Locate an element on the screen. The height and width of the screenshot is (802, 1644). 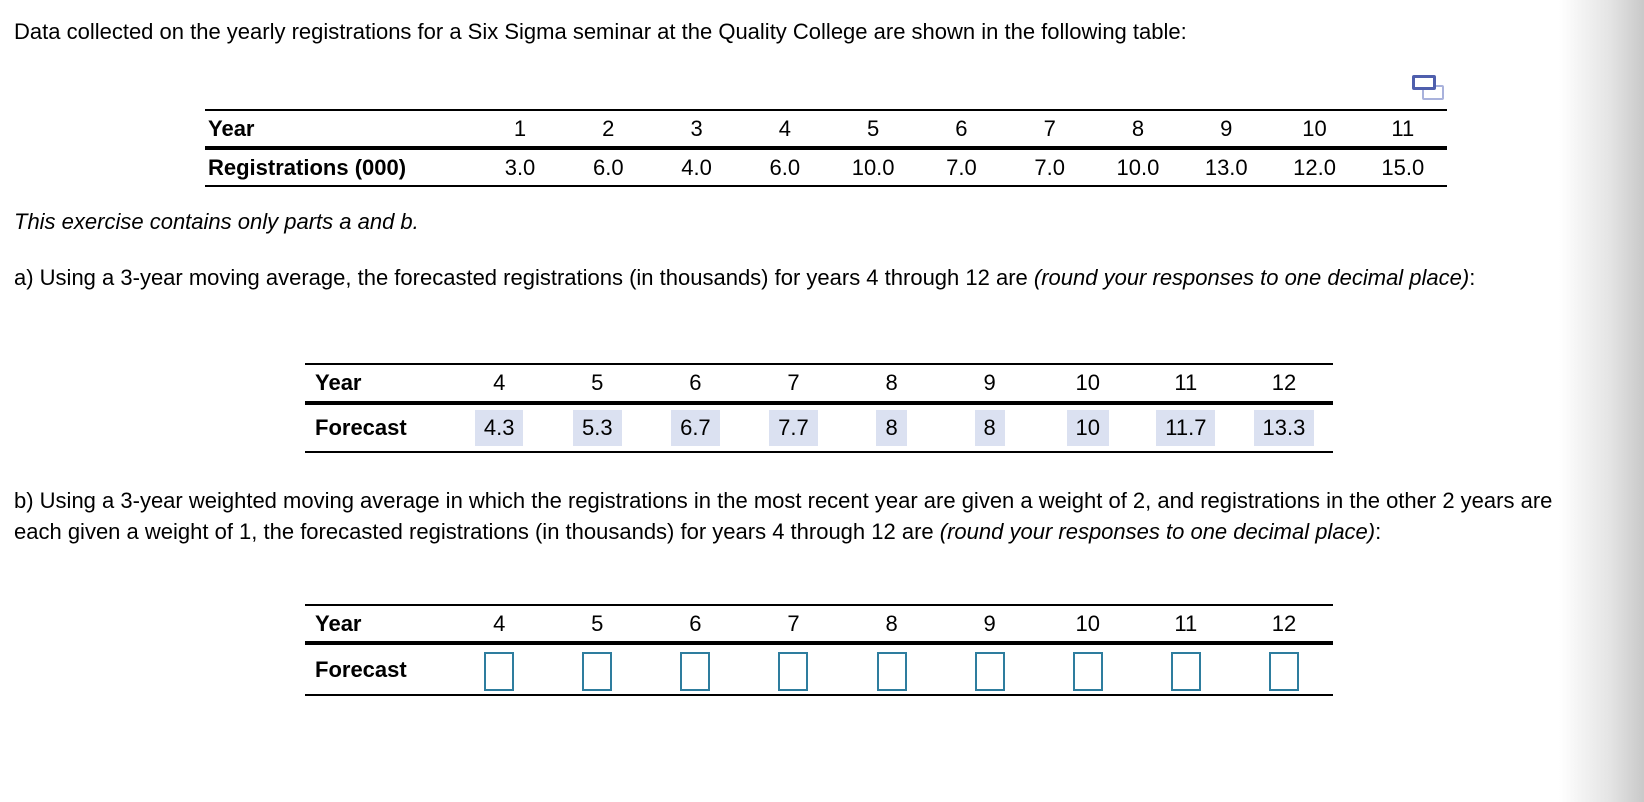
registration-value-cell: 15.0 is located at coordinates (1403, 167).